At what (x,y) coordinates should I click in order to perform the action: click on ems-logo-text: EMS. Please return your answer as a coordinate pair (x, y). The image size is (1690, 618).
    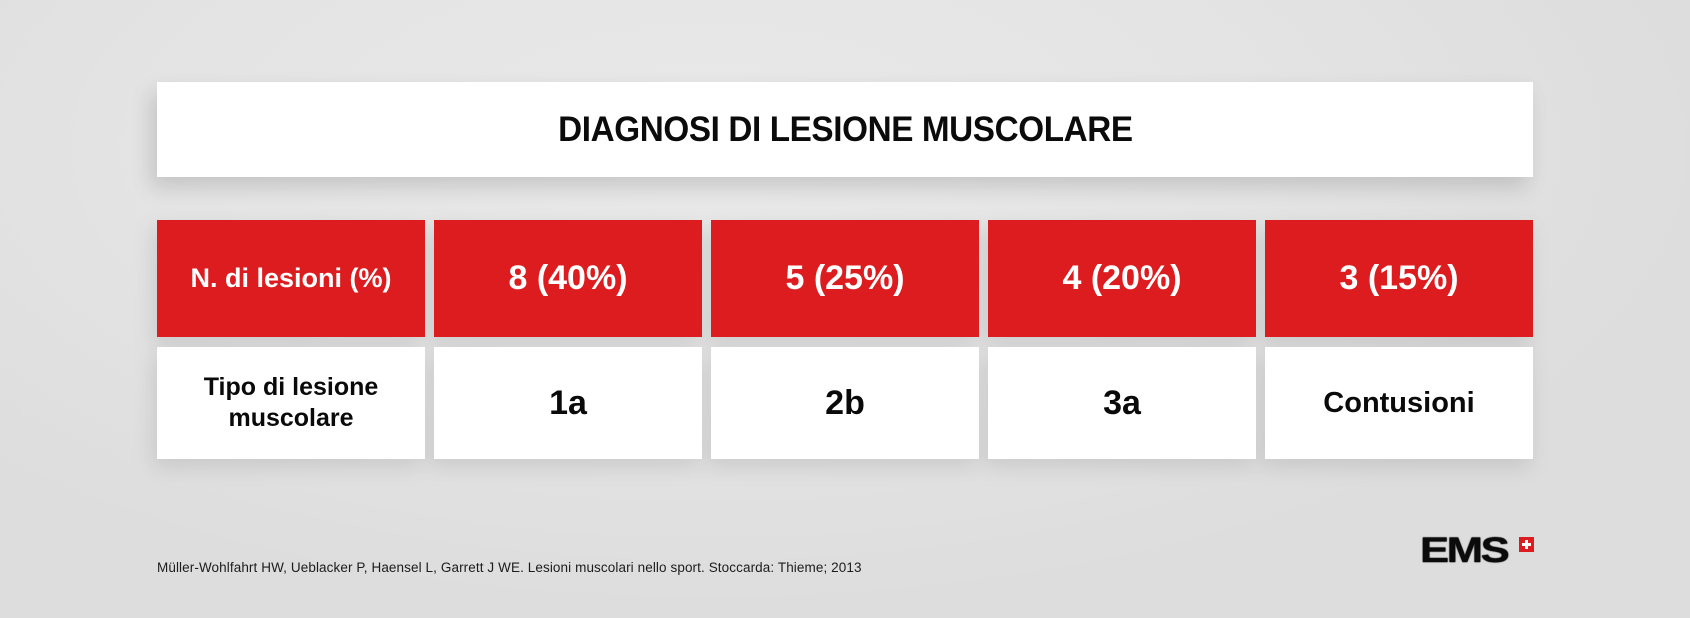
    Looking at the image, I should click on (1465, 550).